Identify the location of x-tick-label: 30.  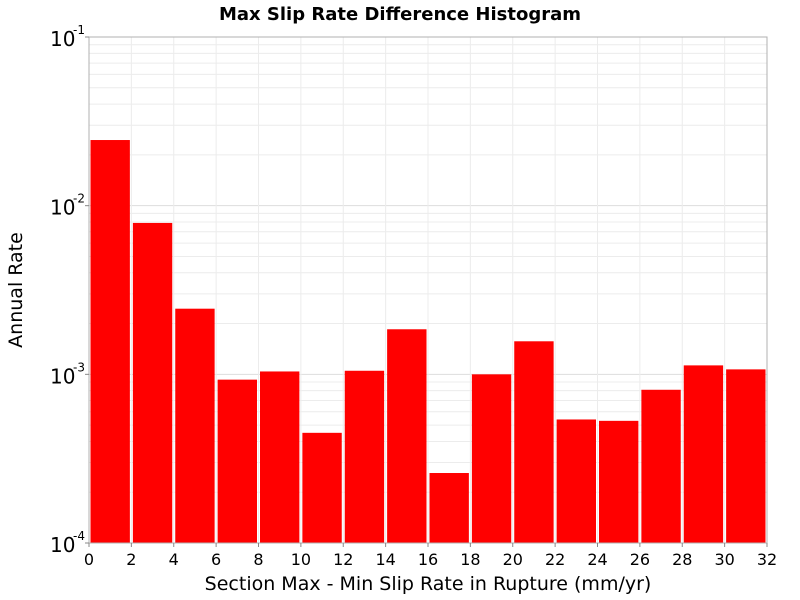
(724, 559).